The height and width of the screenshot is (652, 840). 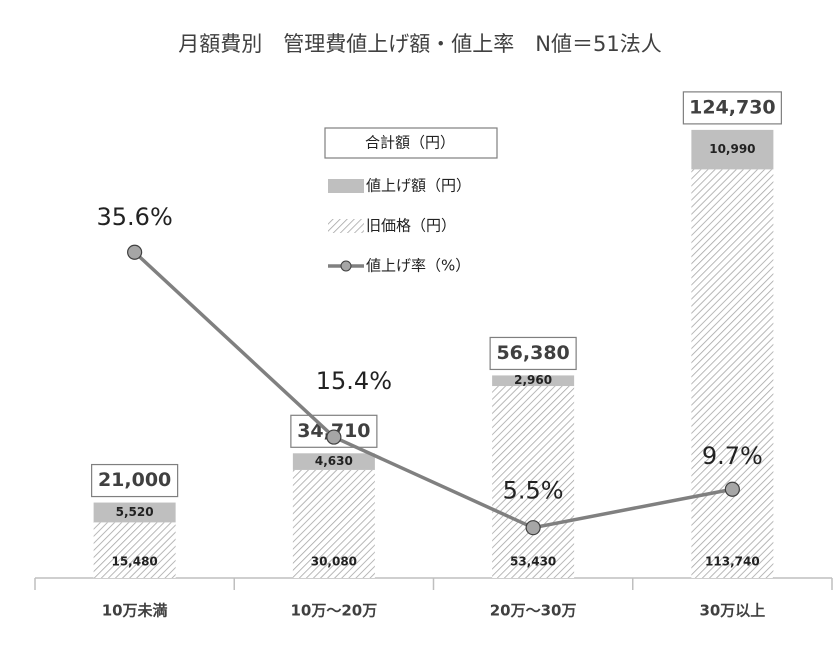 What do you see at coordinates (354, 381) in the screenshot?
I see `data-label: 15.4%` at bounding box center [354, 381].